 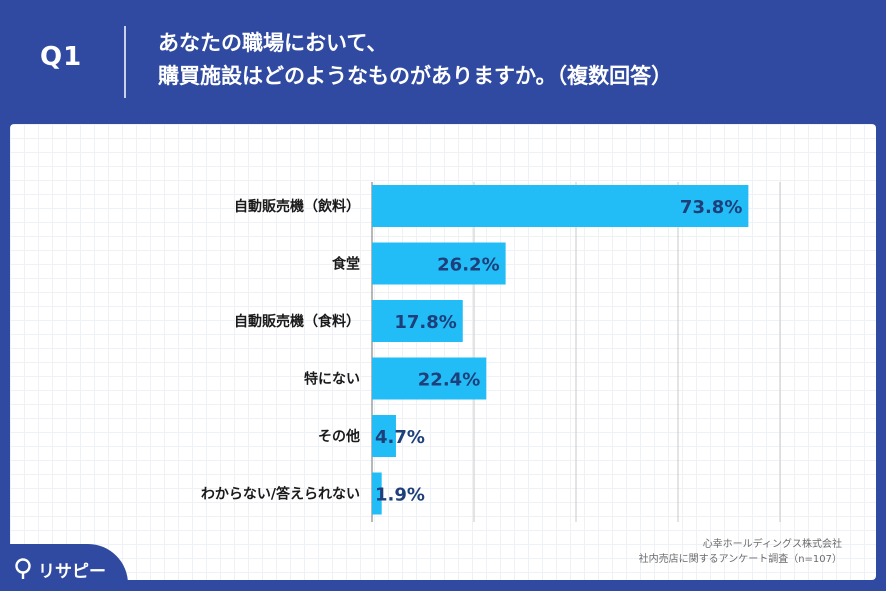 What do you see at coordinates (346, 264) in the screenshot?
I see `category-label: 食堂` at bounding box center [346, 264].